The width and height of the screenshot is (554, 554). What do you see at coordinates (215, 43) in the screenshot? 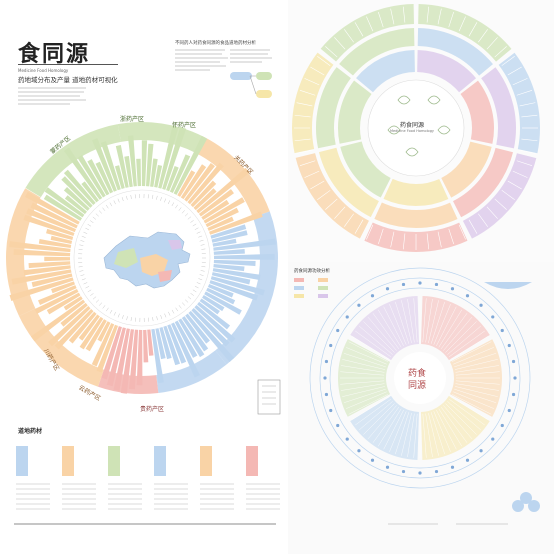
I see `top-note: 不同药人对药食同源的食品道地药材分析` at bounding box center [215, 43].